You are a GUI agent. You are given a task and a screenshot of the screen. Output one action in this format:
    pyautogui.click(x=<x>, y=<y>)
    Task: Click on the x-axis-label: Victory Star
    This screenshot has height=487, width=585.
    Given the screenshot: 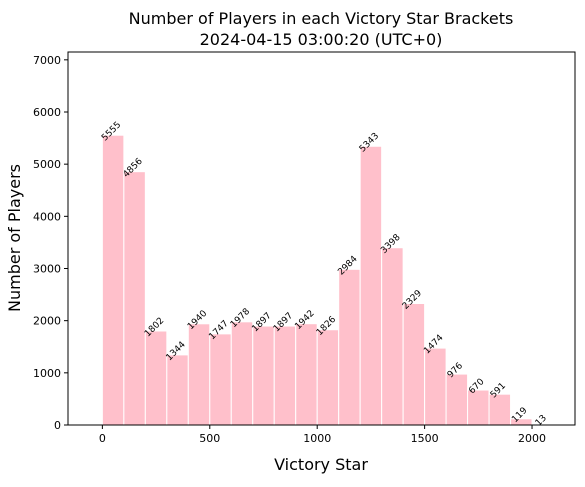 What is the action you would take?
    pyautogui.click(x=321, y=464)
    